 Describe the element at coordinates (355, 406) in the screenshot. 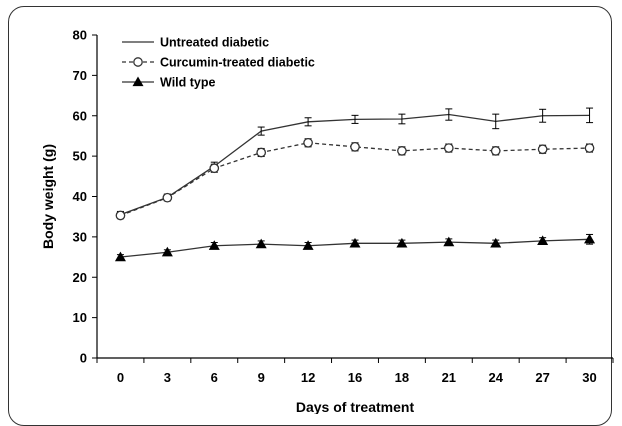

I see `x-axis-label: Days of treatment` at that location.